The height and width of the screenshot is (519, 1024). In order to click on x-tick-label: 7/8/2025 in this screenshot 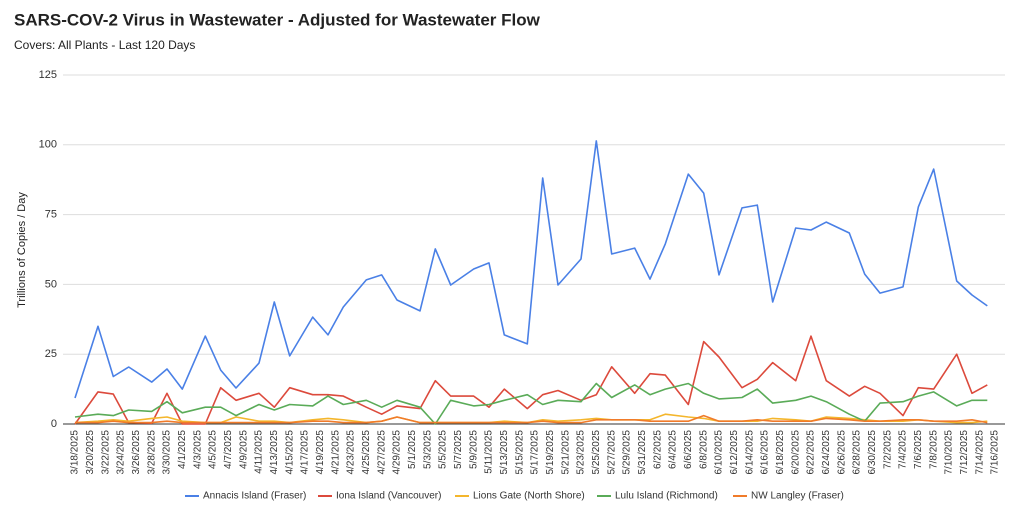, I will do `click(933, 449)`.